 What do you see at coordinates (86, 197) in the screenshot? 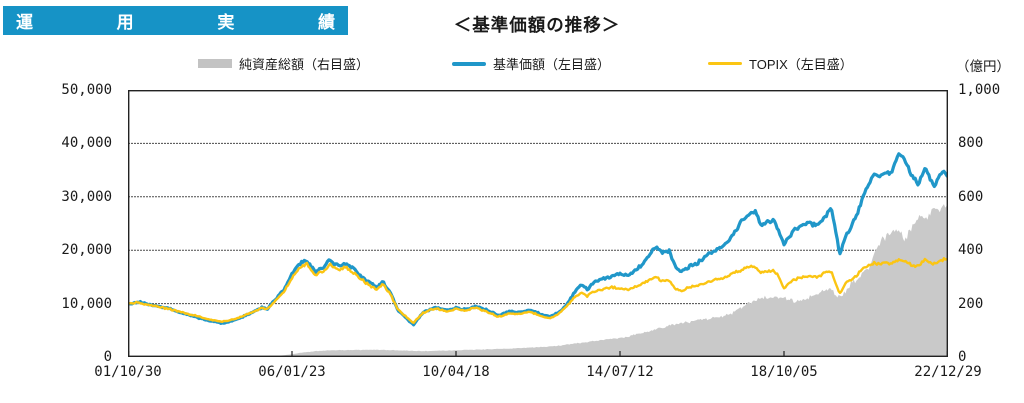
I see `left-axis-tick-30000: 30,000` at bounding box center [86, 197].